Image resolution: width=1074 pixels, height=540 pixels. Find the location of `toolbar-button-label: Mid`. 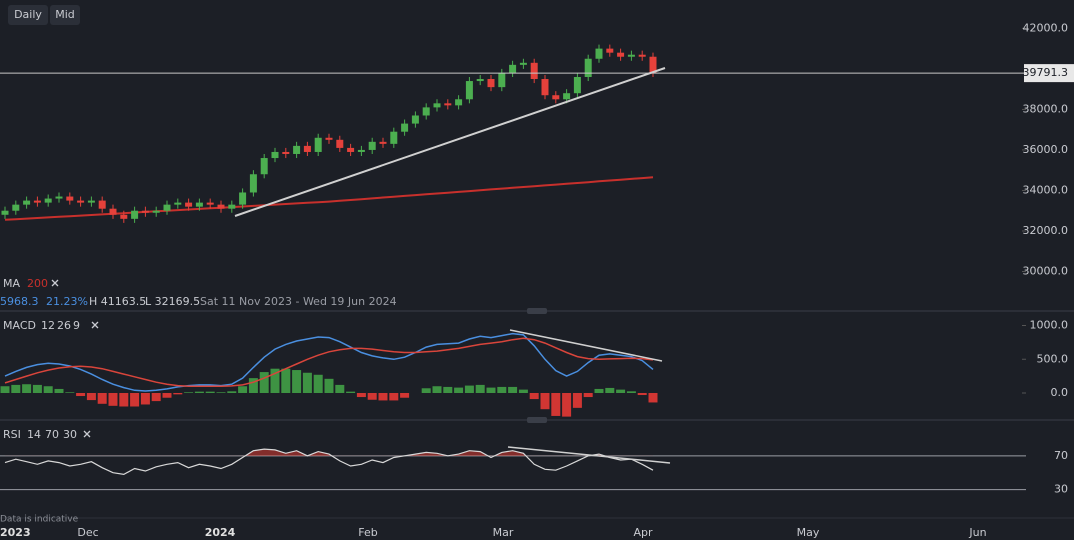

toolbar-button-label: Mid is located at coordinates (65, 14).